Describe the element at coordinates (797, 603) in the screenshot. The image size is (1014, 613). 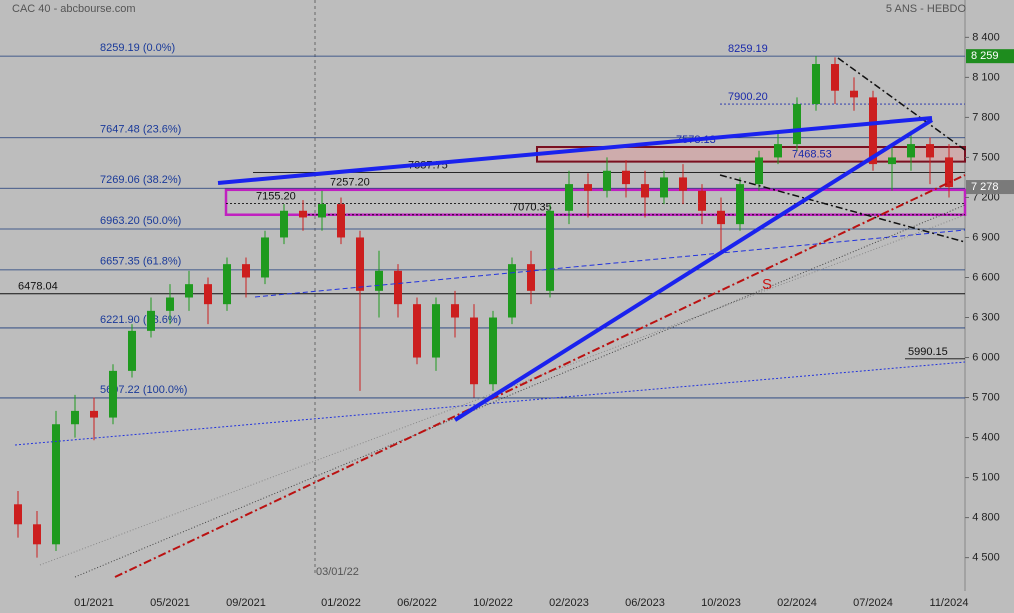
I see `x-tick-label: 02/2024` at that location.